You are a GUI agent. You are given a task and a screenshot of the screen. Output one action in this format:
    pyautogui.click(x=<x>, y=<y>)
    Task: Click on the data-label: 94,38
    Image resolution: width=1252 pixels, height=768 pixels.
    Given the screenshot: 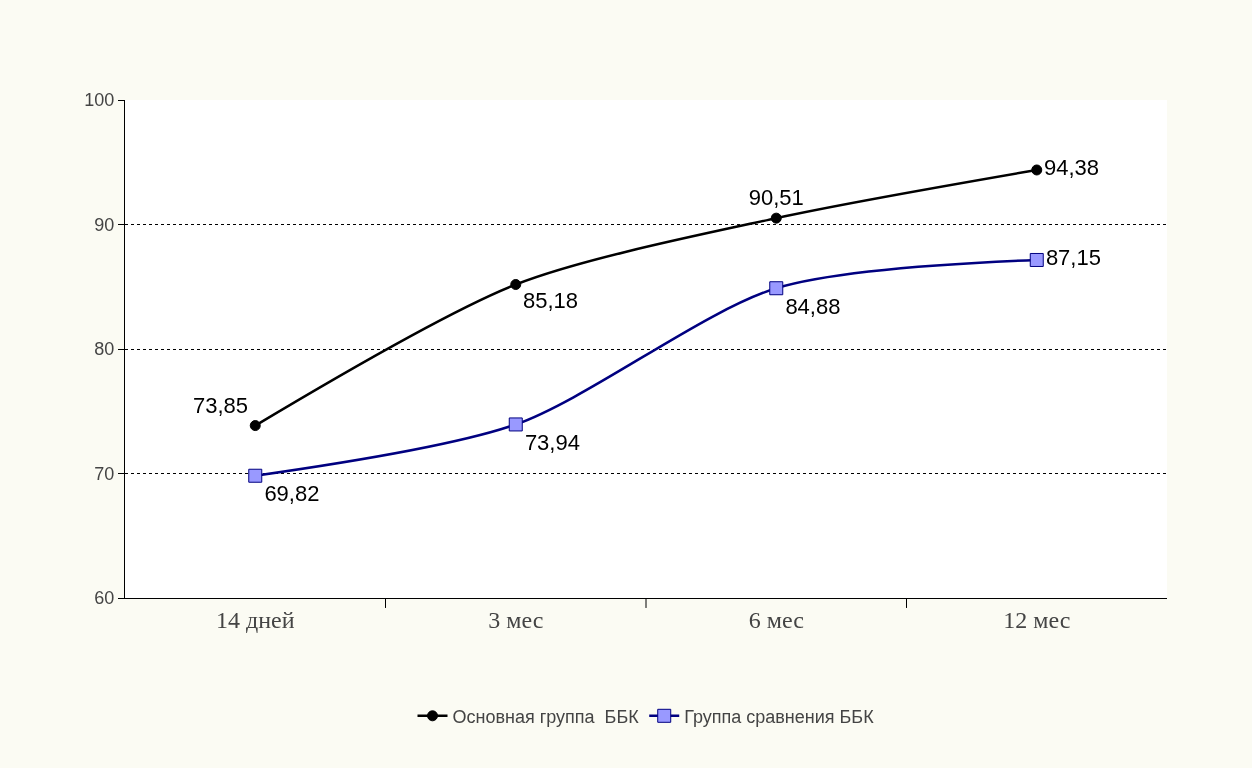 What is the action you would take?
    pyautogui.click(x=1072, y=168)
    